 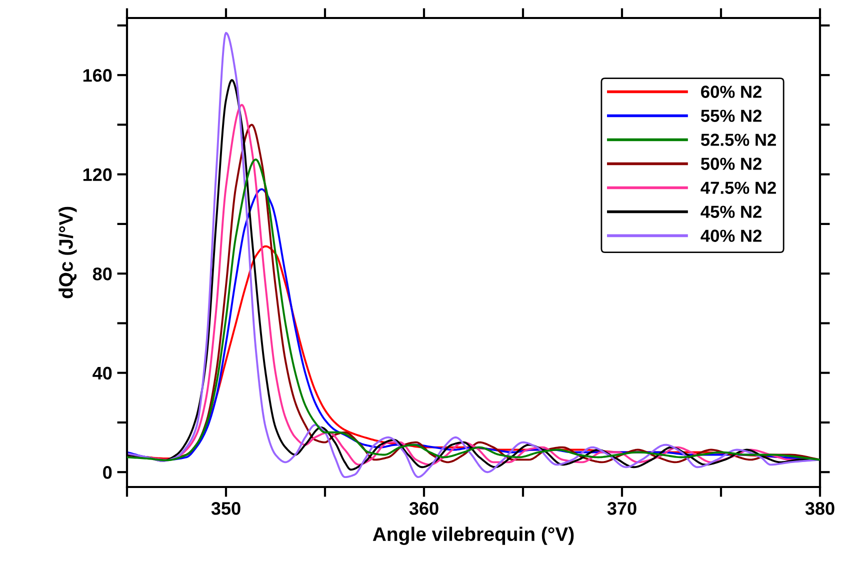 I want to click on legend-label: 47.5% N2, so click(x=738, y=188).